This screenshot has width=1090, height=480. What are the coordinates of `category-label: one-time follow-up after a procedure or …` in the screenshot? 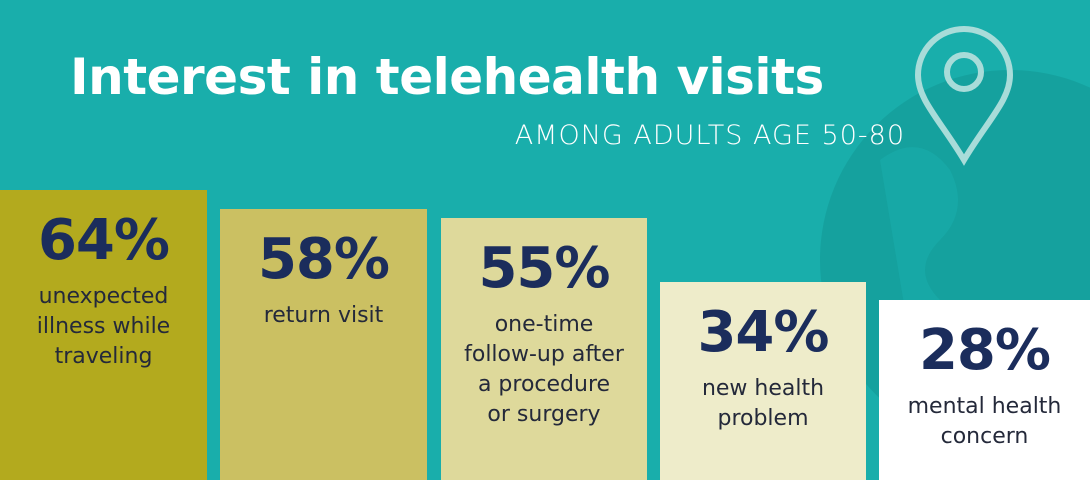 It's located at (544, 369).